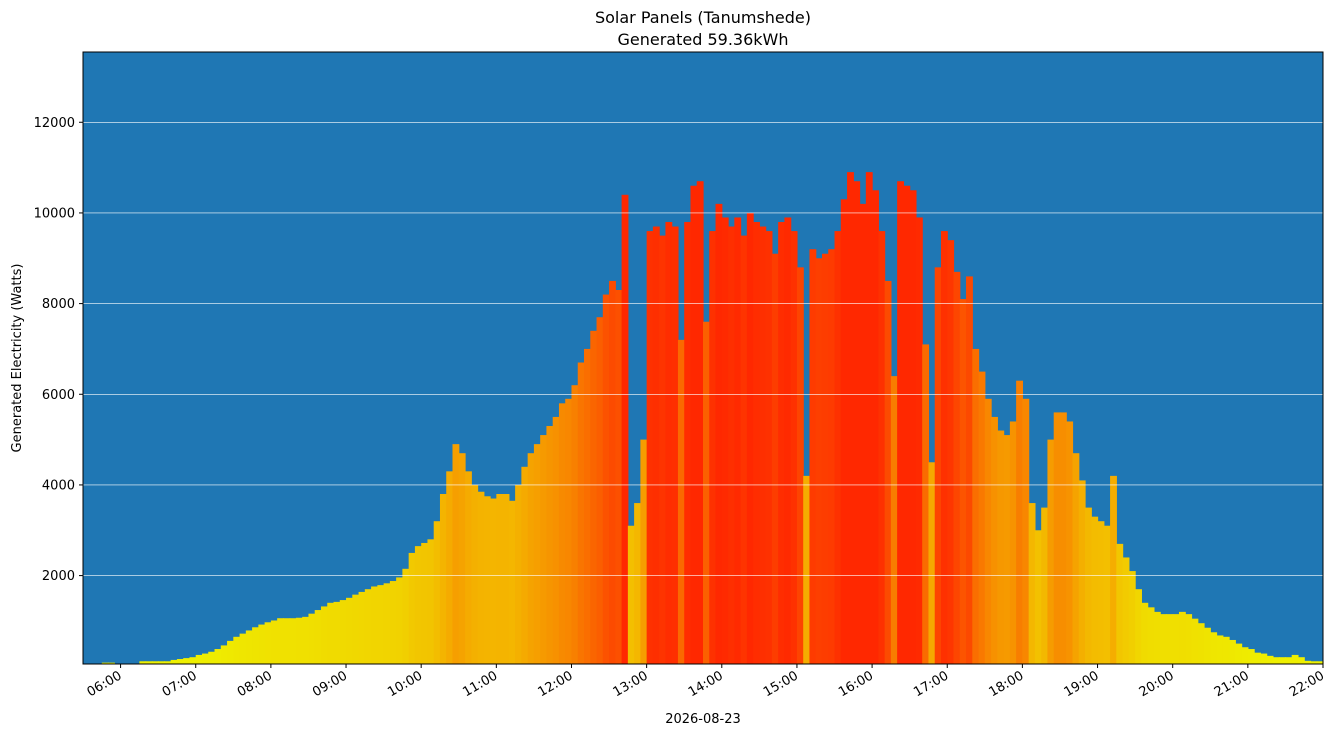 Image resolution: width=1333 pixels, height=736 pixels. What do you see at coordinates (931, 684) in the screenshot?
I see `x-tick-label: 17:00` at bounding box center [931, 684].